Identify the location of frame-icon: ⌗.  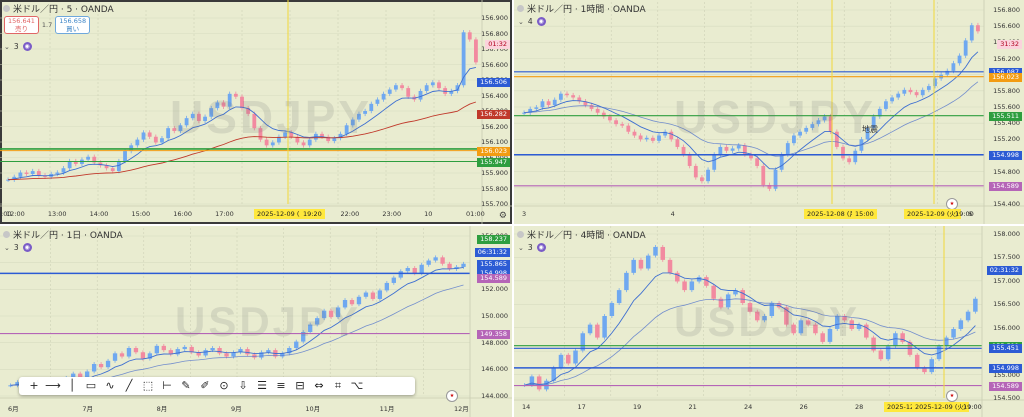
(338, 385).